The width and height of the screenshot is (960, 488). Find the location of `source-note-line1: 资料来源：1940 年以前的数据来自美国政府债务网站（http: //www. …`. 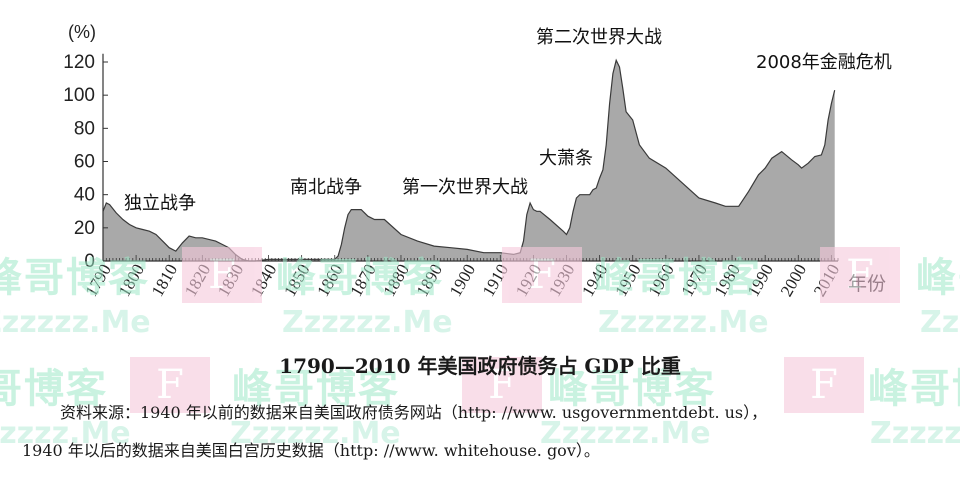

source-note-line1: 资料来源：1940 年以前的数据来自美国政府债务网站（http: //www. … is located at coordinates (414, 412).